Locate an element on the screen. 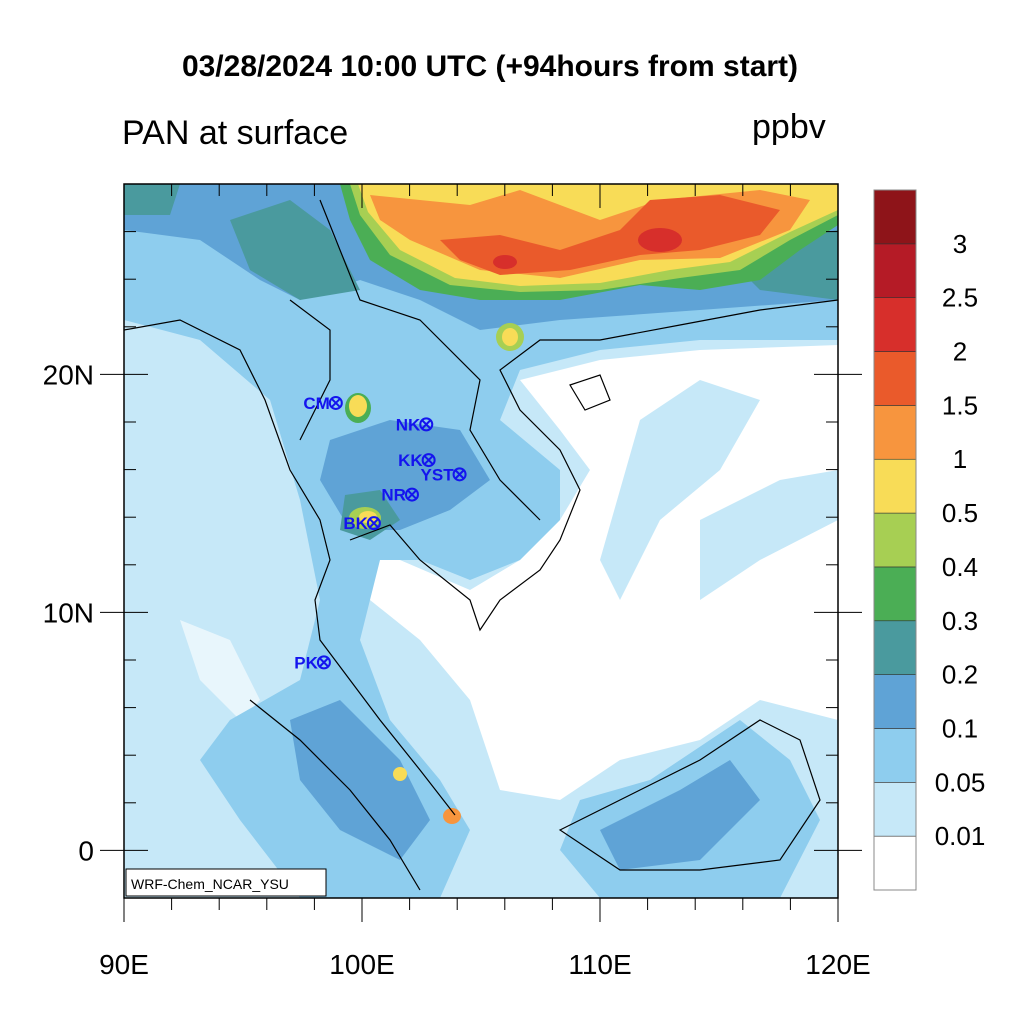 This screenshot has height=1024, width=1024. colorbar-label: 0.01 is located at coordinates (960, 836).